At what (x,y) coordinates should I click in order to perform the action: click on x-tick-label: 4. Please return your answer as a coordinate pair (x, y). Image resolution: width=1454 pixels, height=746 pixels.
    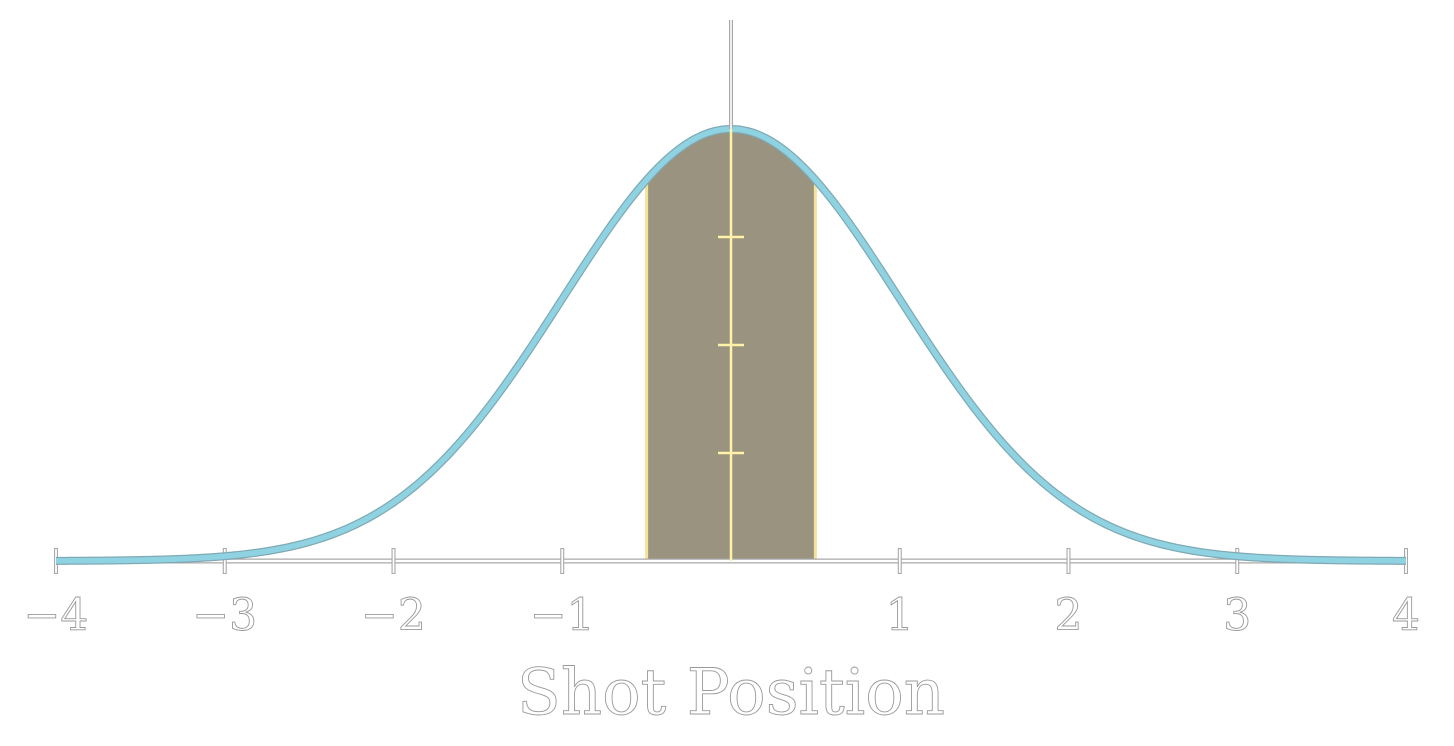
    Looking at the image, I should click on (1406, 615).